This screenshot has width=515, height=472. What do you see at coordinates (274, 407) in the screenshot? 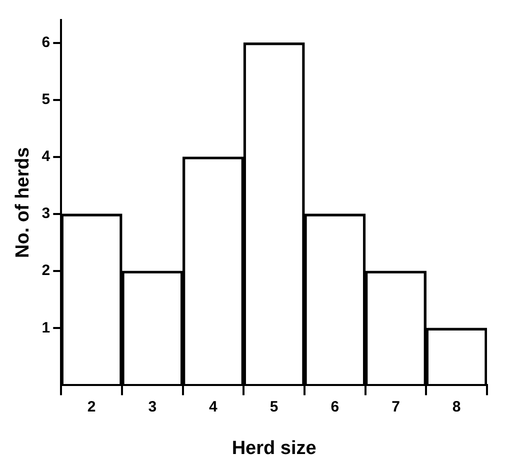
I see `x-tick-label: 5` at bounding box center [274, 407].